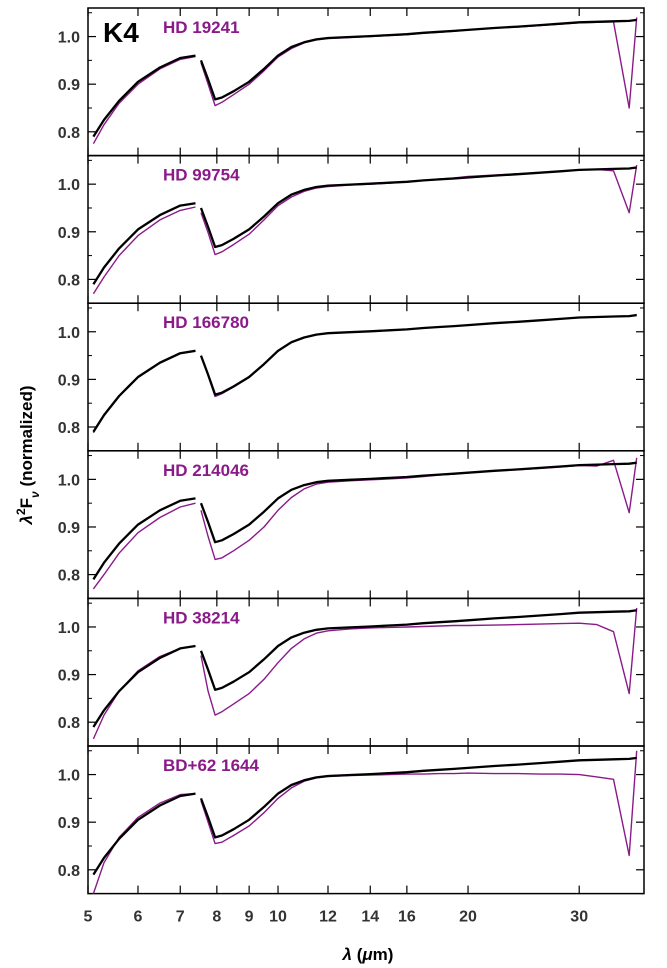  What do you see at coordinates (468, 917) in the screenshot?
I see `x-tick-label: 20` at bounding box center [468, 917].